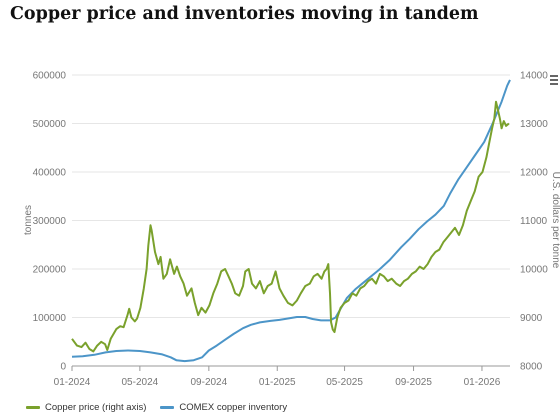 The width and height of the screenshot is (560, 419). I want to click on hamburger-menu-icon, so click(554, 80).